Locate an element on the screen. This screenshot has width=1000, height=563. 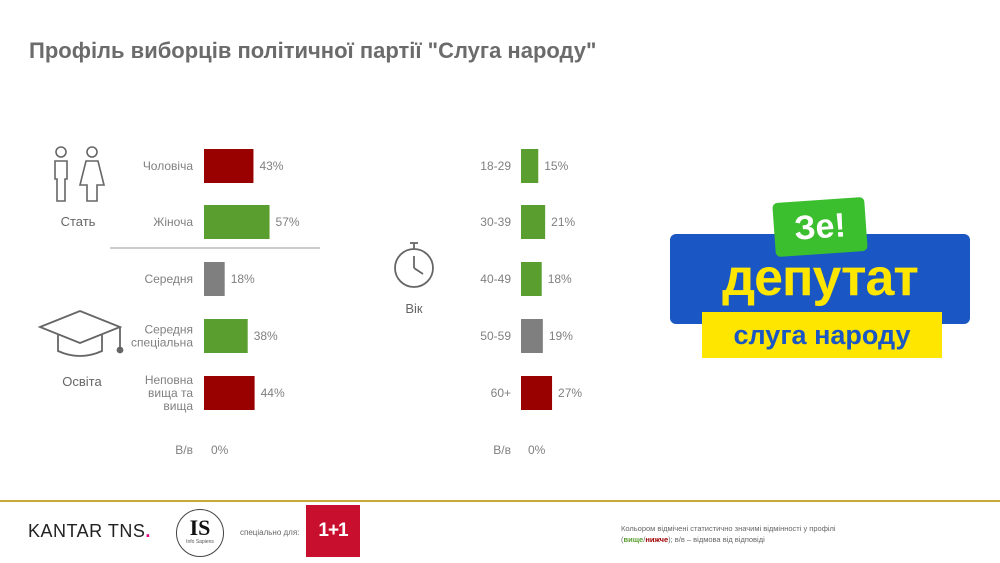
education-category-label: Неповна вища та вища is located at coordinates (169, 393).